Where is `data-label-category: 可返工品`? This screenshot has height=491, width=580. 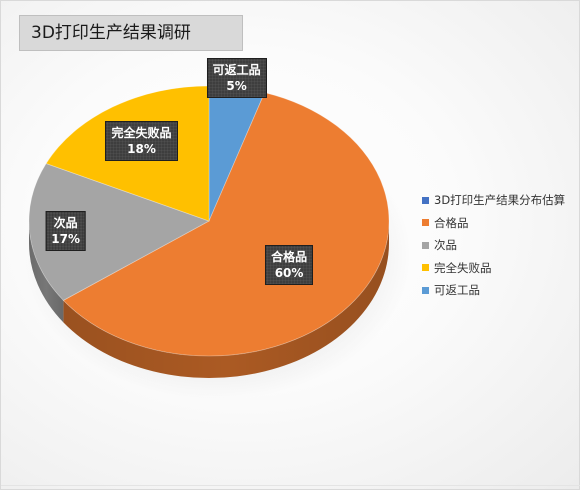
data-label-category: 可返工品 is located at coordinates (236, 70).